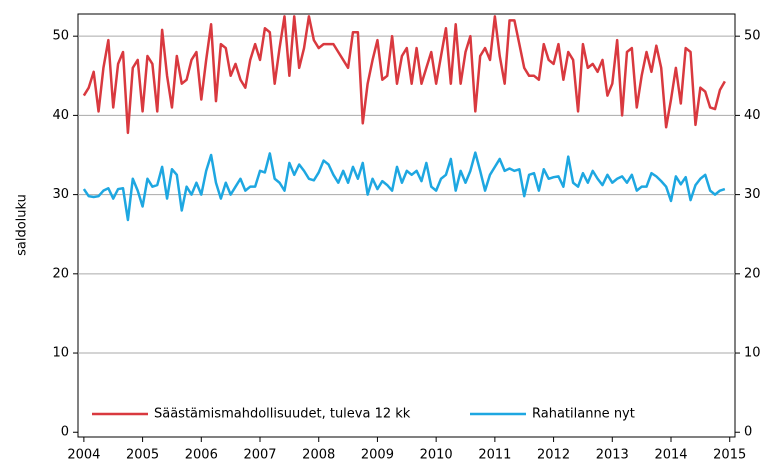 Image resolution: width=770 pixels, height=472 pixels. What do you see at coordinates (60, 273) in the screenshot?
I see `y-tick-label: 20` at bounding box center [60, 273].